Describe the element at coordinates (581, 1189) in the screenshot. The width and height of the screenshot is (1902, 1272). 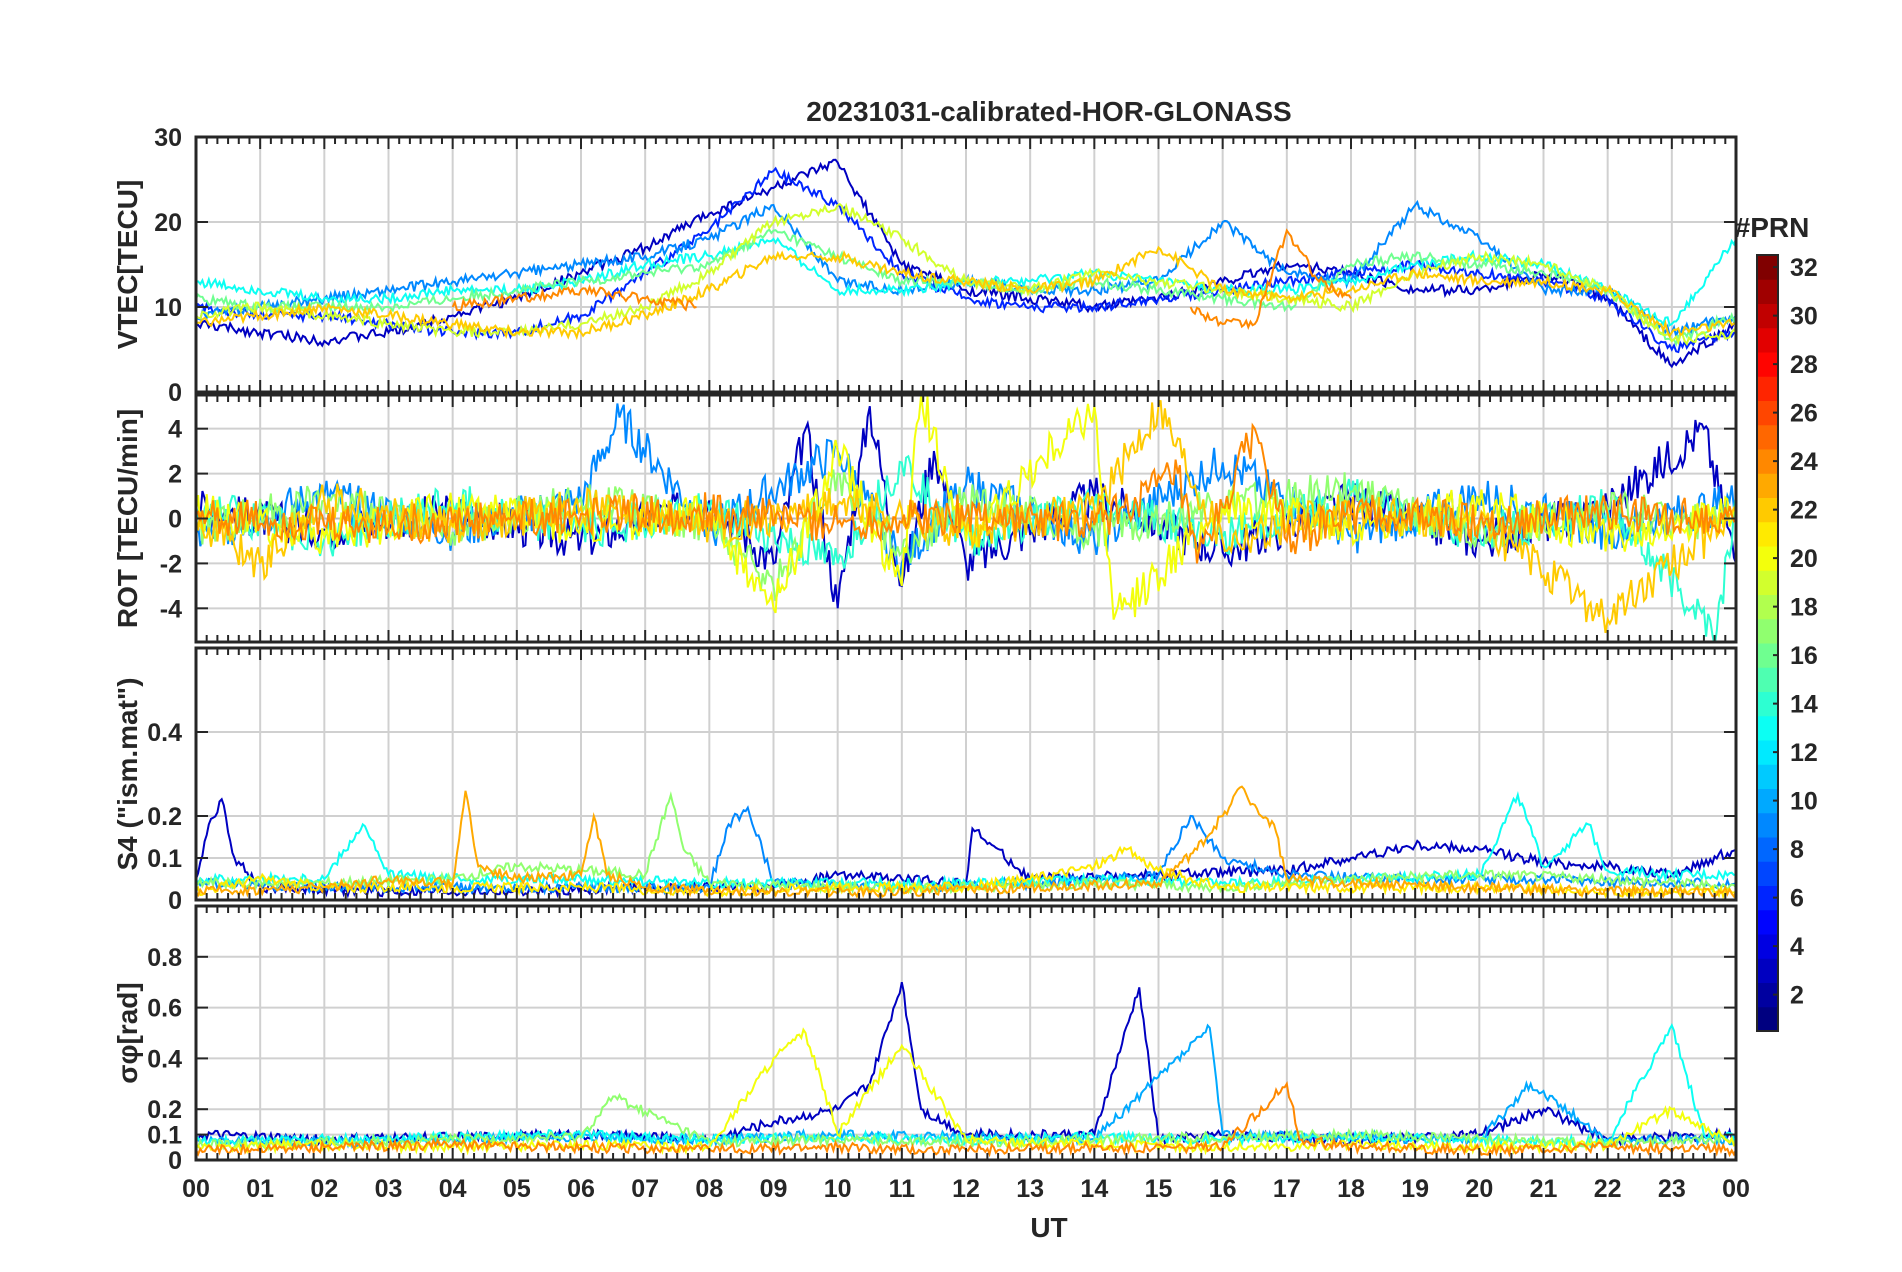
I see `x-tick-label: 06` at that location.